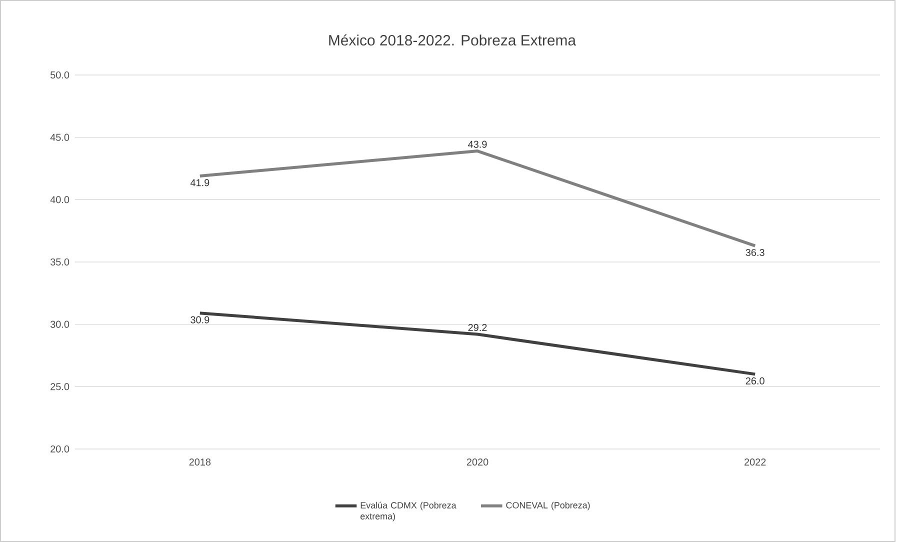 Image resolution: width=905 pixels, height=542 pixels. I want to click on y-tick-label: 50.0, so click(60, 75).